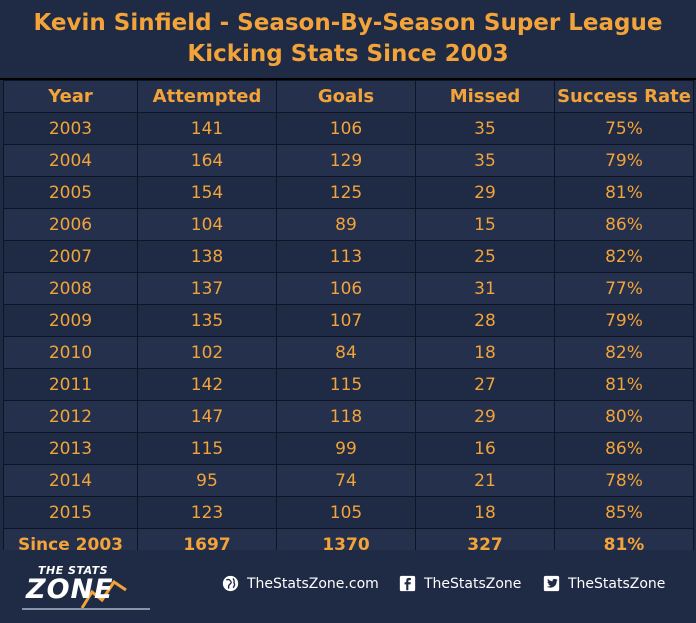 This screenshot has width=696, height=623. What do you see at coordinates (207, 96) in the screenshot?
I see `column-header: Attempted` at bounding box center [207, 96].